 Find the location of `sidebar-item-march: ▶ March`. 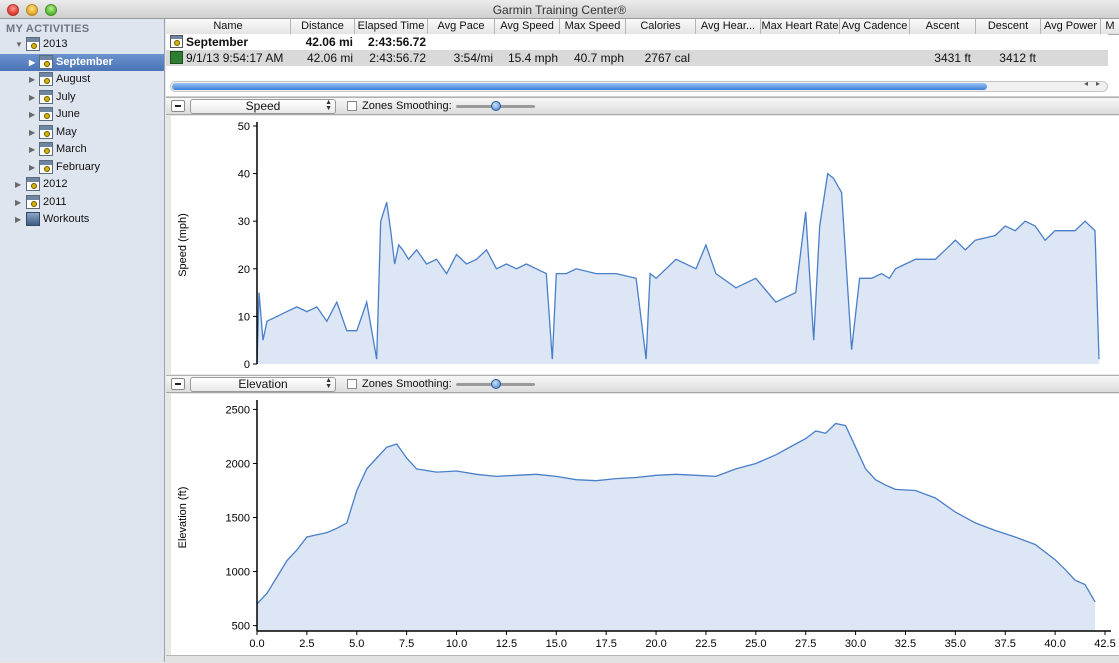

sidebar-item-march: ▶ March is located at coordinates (82, 149).